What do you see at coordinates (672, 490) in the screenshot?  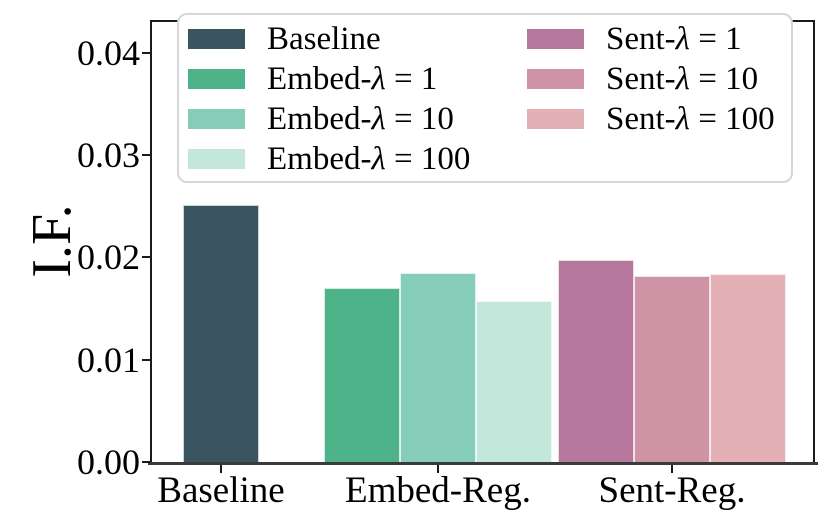 I see `x-tick-label: Sent-Reg.` at bounding box center [672, 490].